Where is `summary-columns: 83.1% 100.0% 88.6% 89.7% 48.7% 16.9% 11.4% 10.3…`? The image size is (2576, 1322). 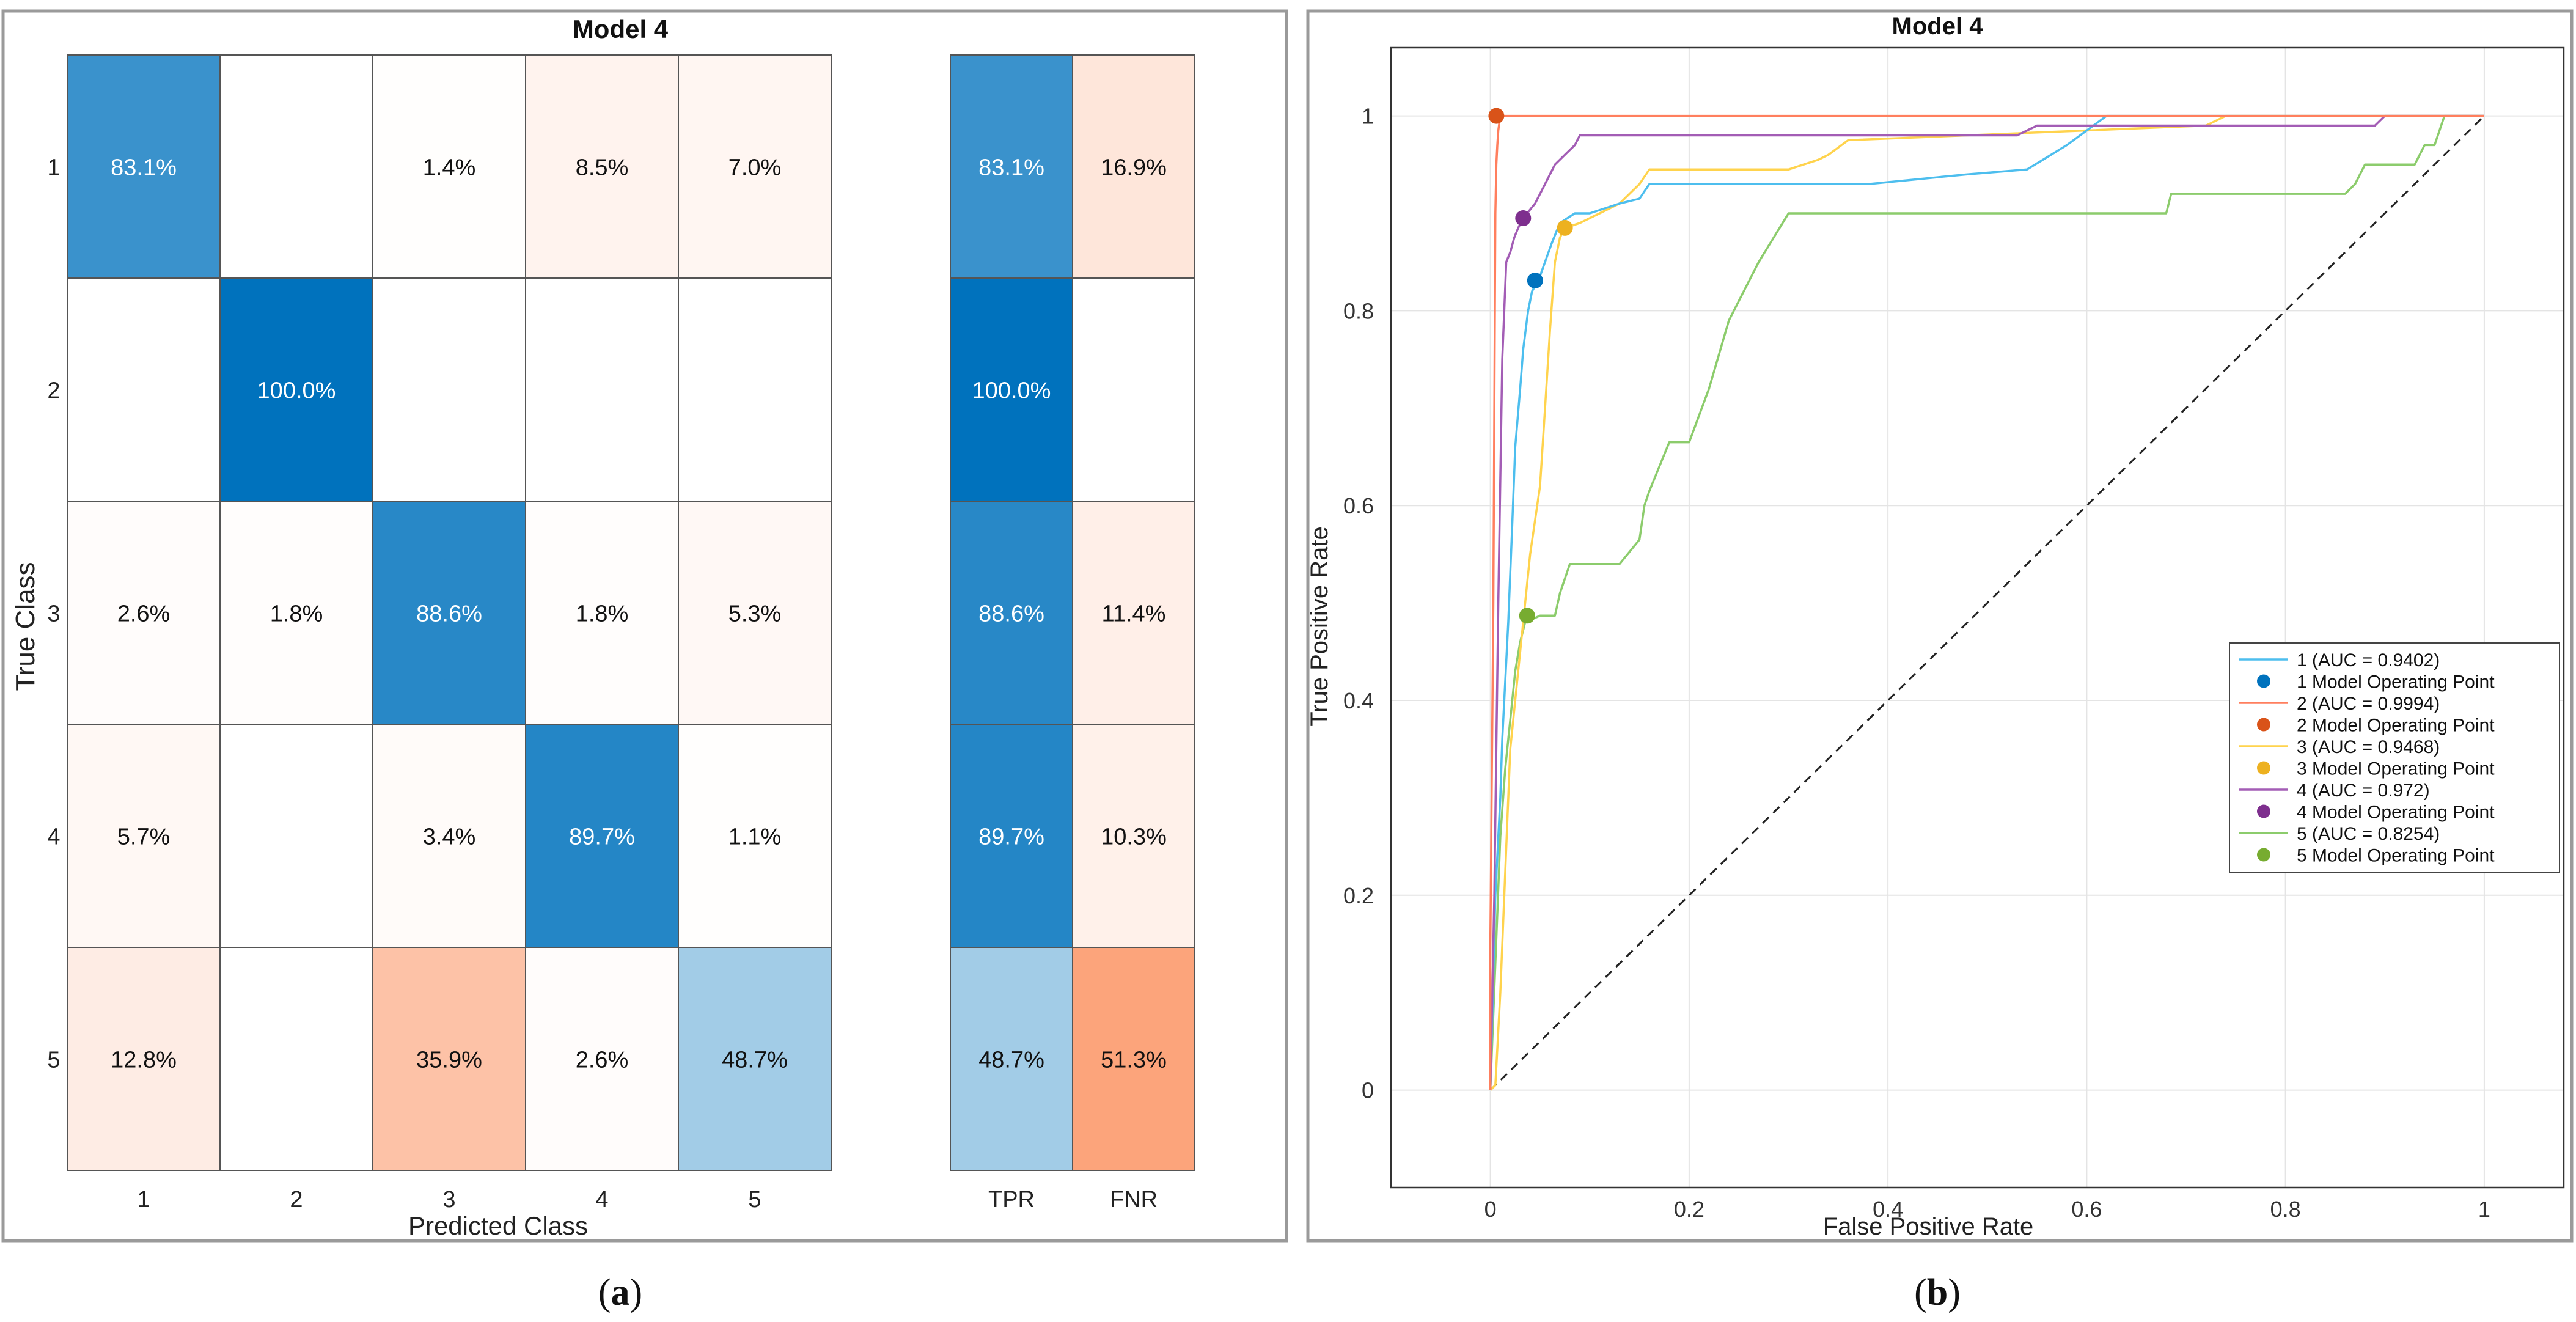 summary-columns: 83.1% 100.0% 88.6% 89.7% 48.7% 16.9% 11.4% 10.3… is located at coordinates (1072, 612).